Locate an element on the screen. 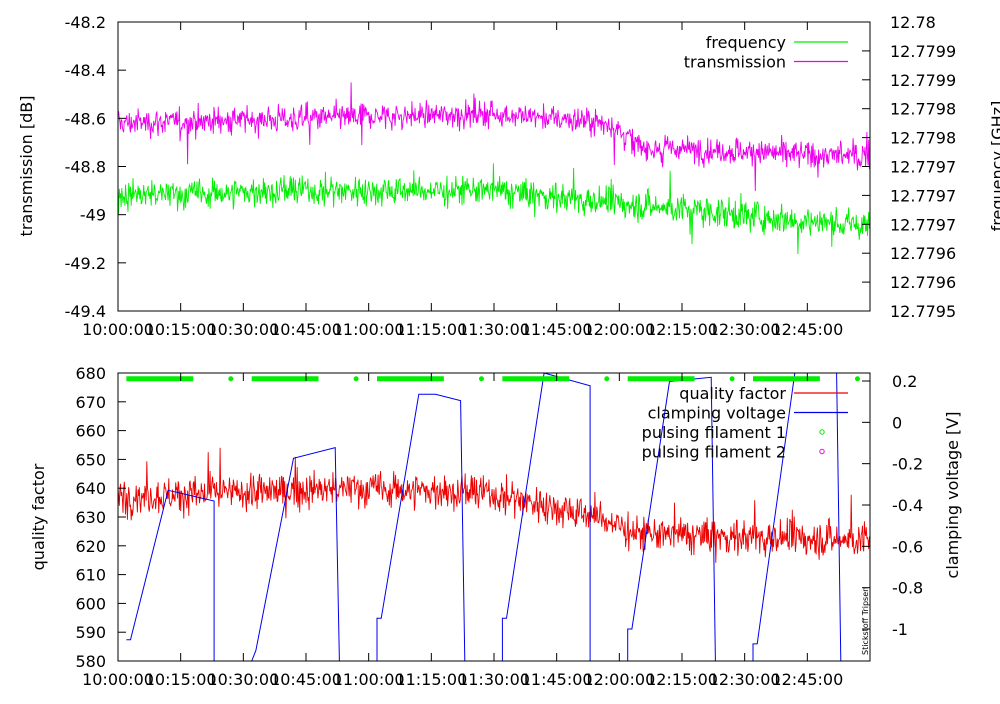 This screenshot has width=1000, height=704. legend-label-frequency: frequency is located at coordinates (746, 42).